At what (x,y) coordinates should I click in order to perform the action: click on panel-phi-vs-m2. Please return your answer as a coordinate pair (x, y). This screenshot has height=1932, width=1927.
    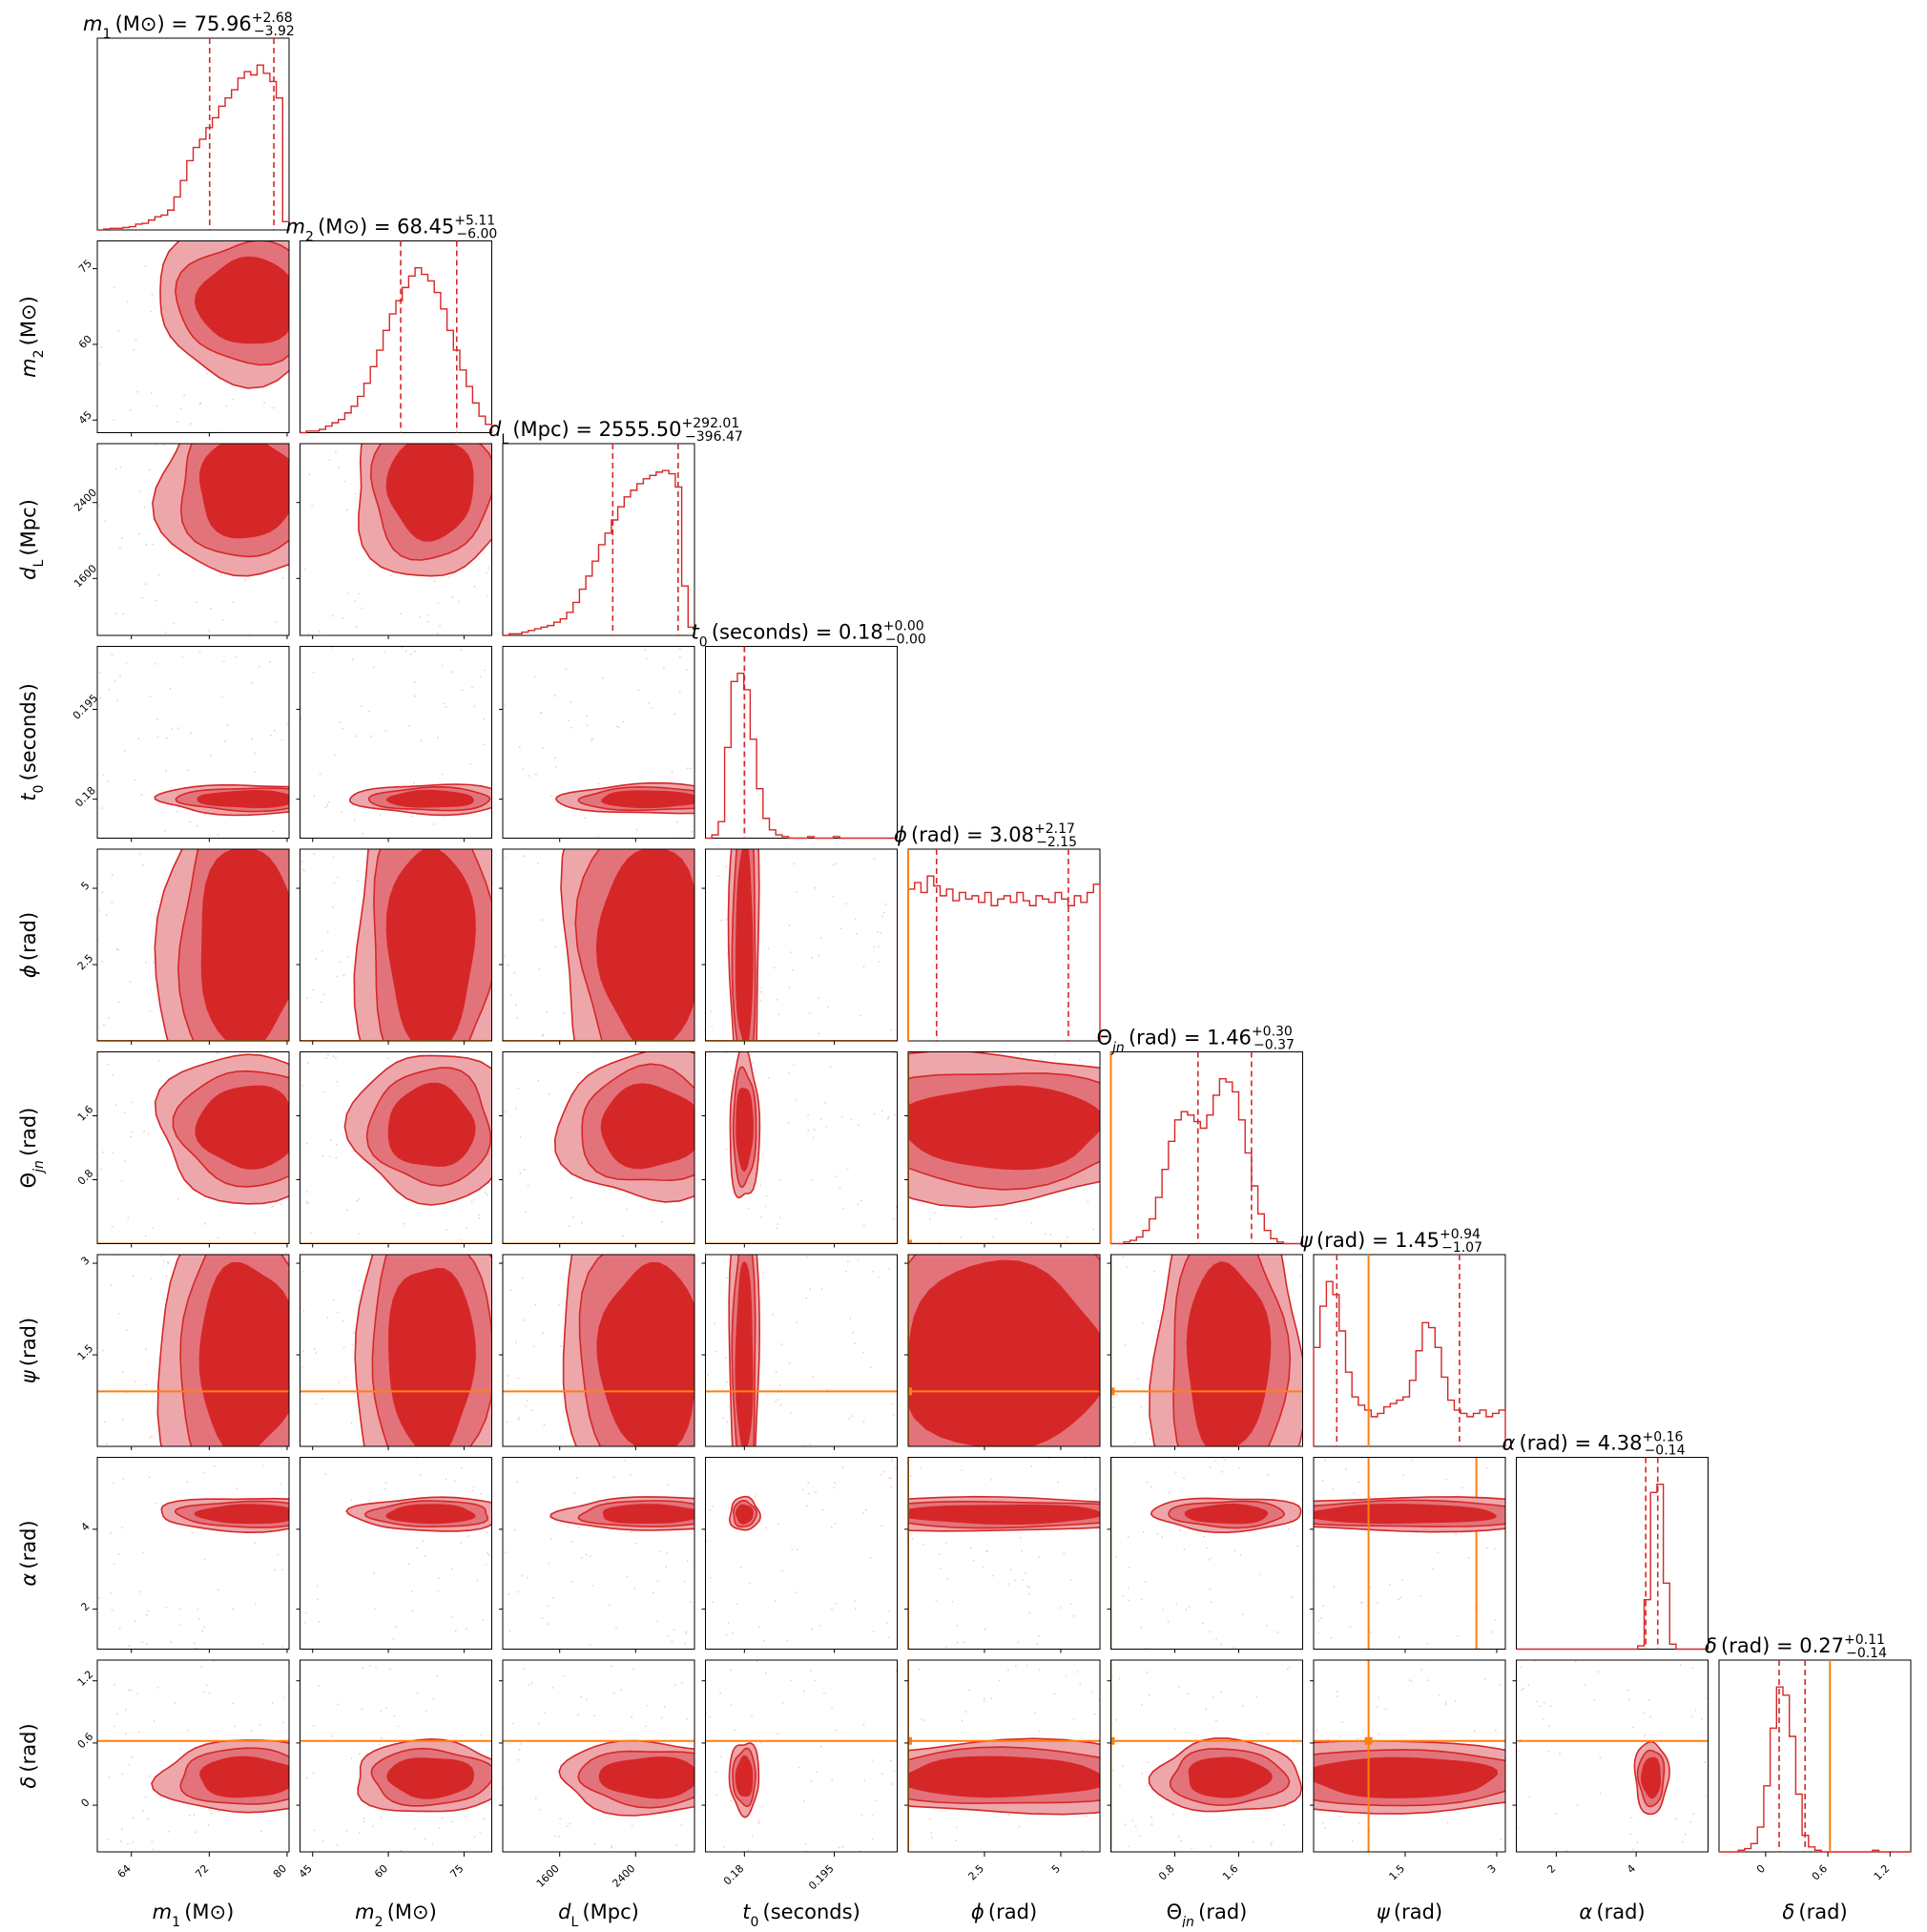
    Looking at the image, I should click on (396, 945).